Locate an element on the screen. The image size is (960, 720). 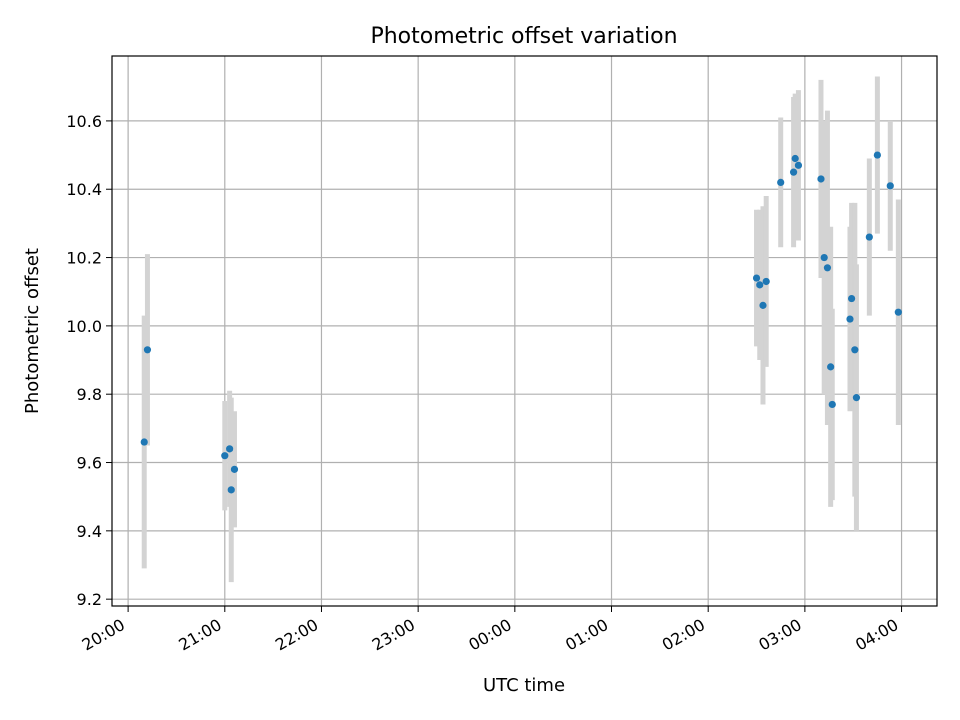
y-tick-label: 9.6 is located at coordinates (89, 463).